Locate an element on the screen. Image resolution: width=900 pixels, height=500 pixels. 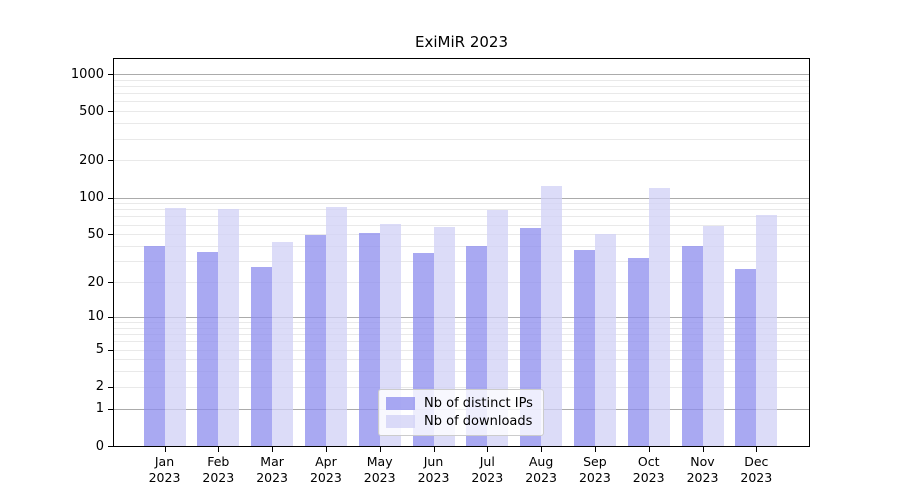
x-tick-label: Nov 2023 is located at coordinates (702, 469).